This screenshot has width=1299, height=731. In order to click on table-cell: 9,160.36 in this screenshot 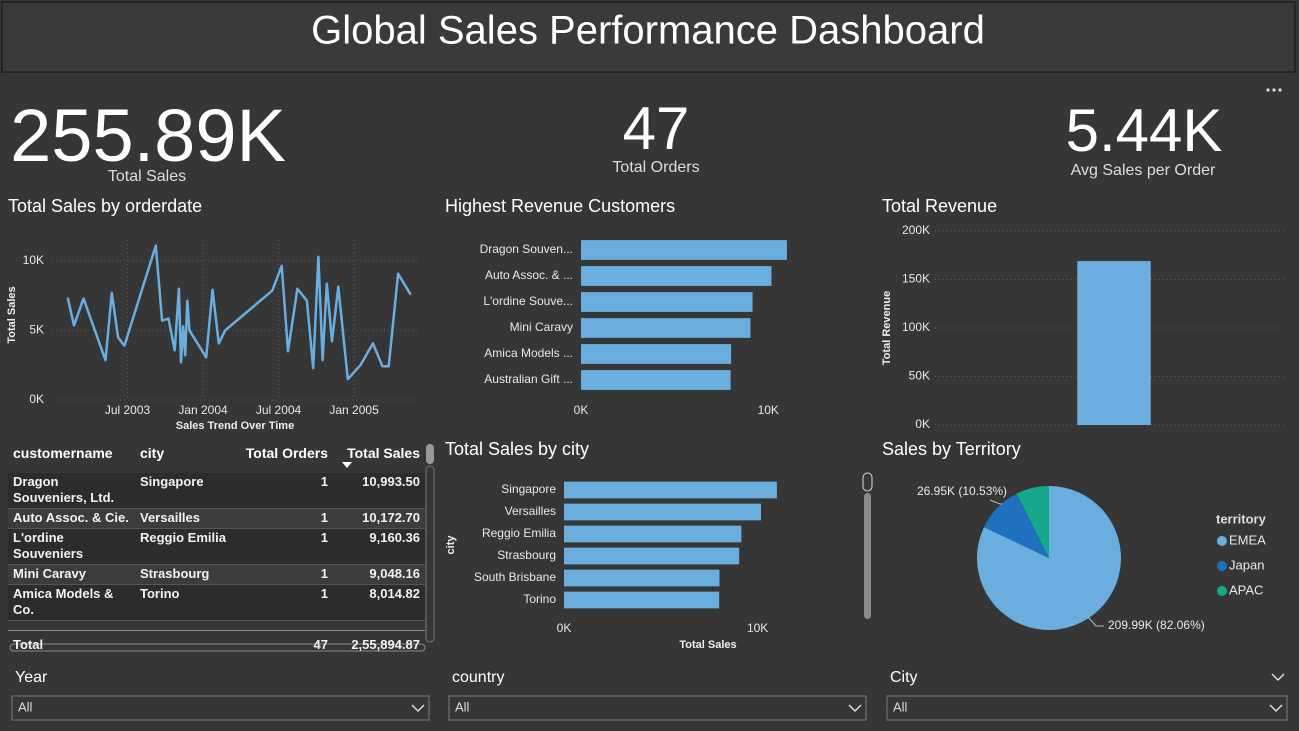, I will do `click(394, 537)`.